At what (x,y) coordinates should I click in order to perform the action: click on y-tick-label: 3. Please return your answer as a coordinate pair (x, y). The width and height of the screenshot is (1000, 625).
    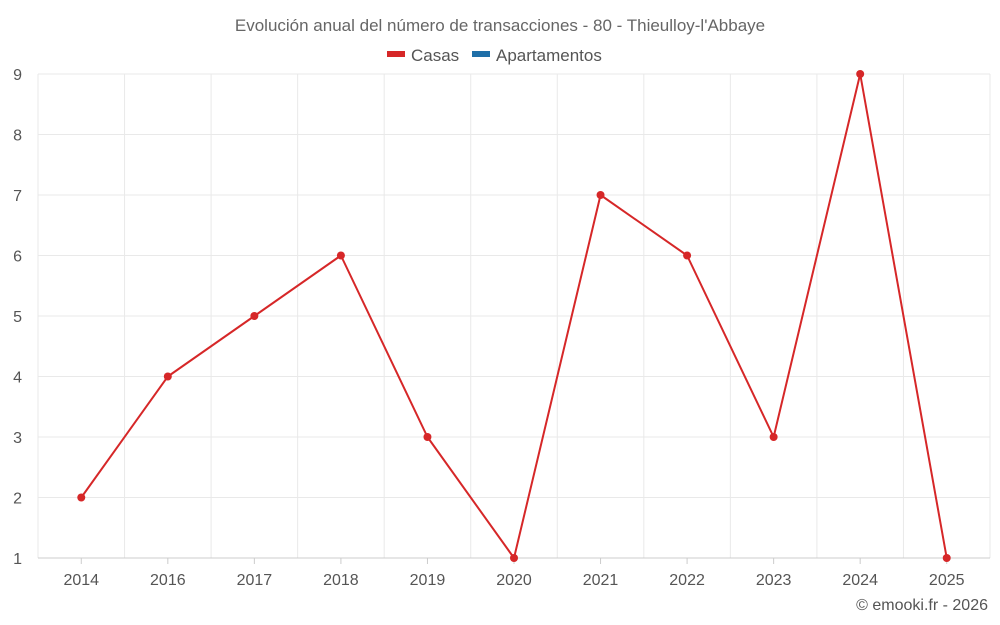
    Looking at the image, I should click on (17, 438).